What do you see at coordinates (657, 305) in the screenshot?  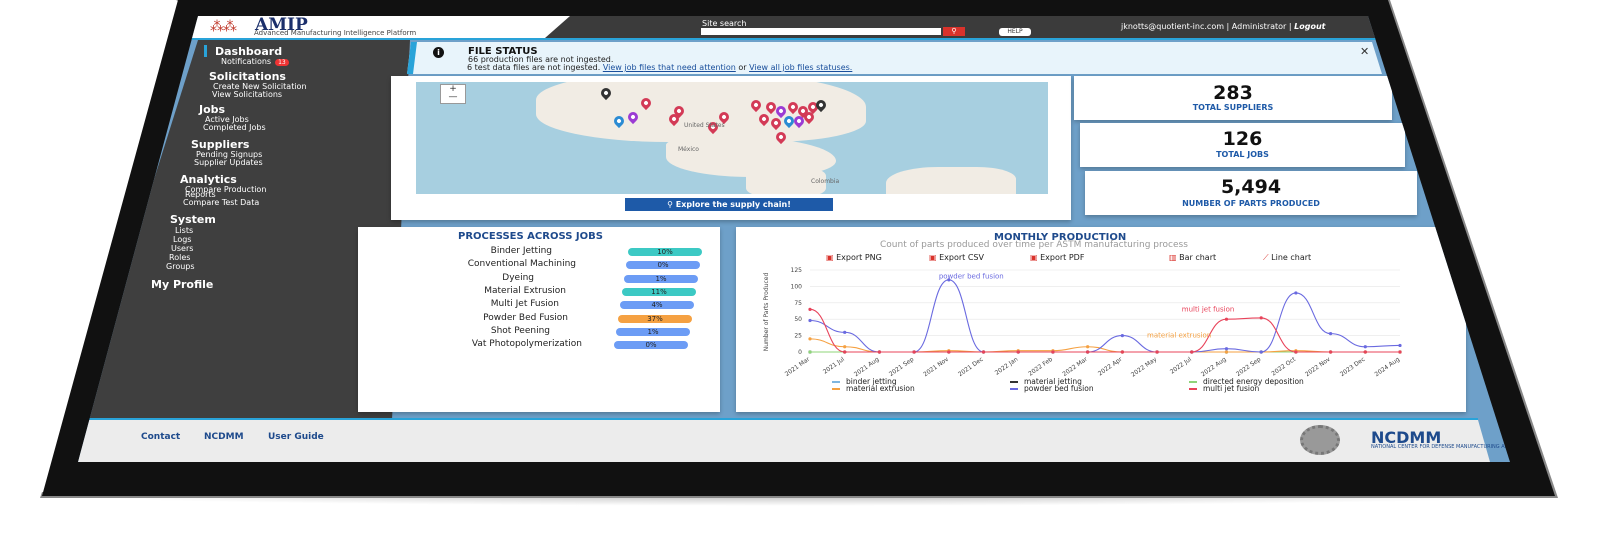 I see `process-percentage-badge: 4%` at bounding box center [657, 305].